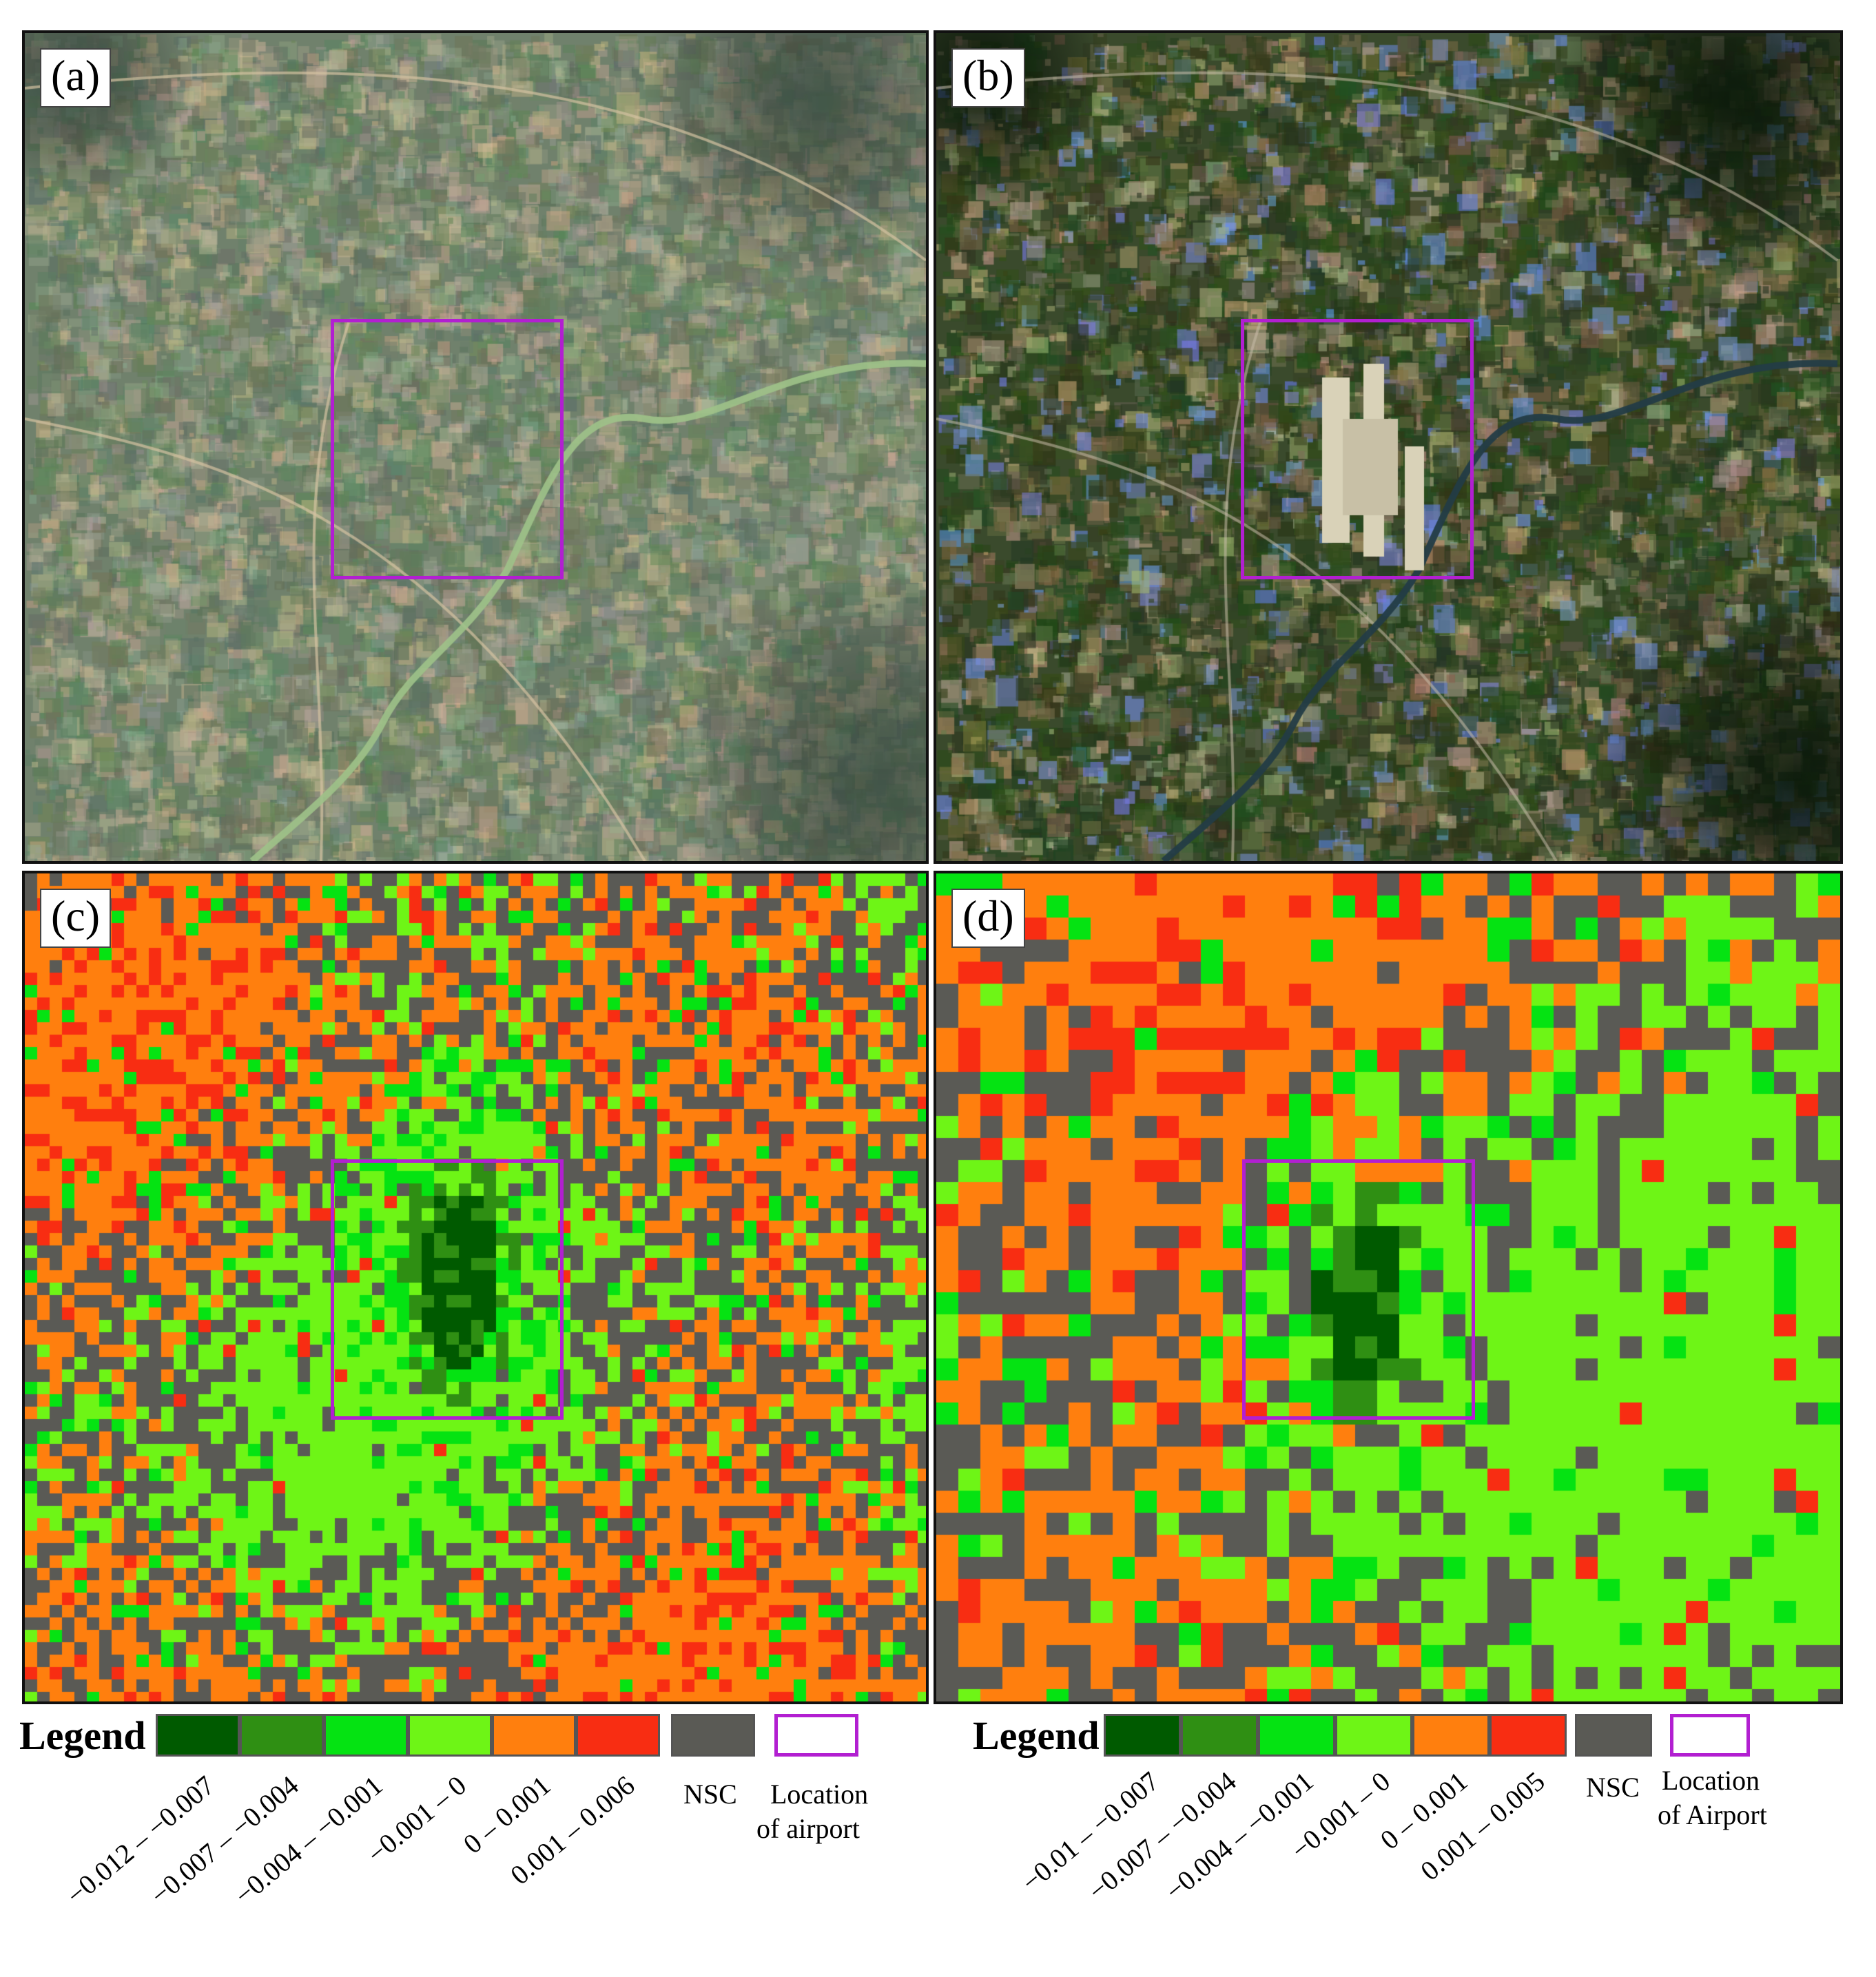 The image size is (1876, 1977). I want to click on legend-airport-label-line2: of airport, so click(808, 1828).